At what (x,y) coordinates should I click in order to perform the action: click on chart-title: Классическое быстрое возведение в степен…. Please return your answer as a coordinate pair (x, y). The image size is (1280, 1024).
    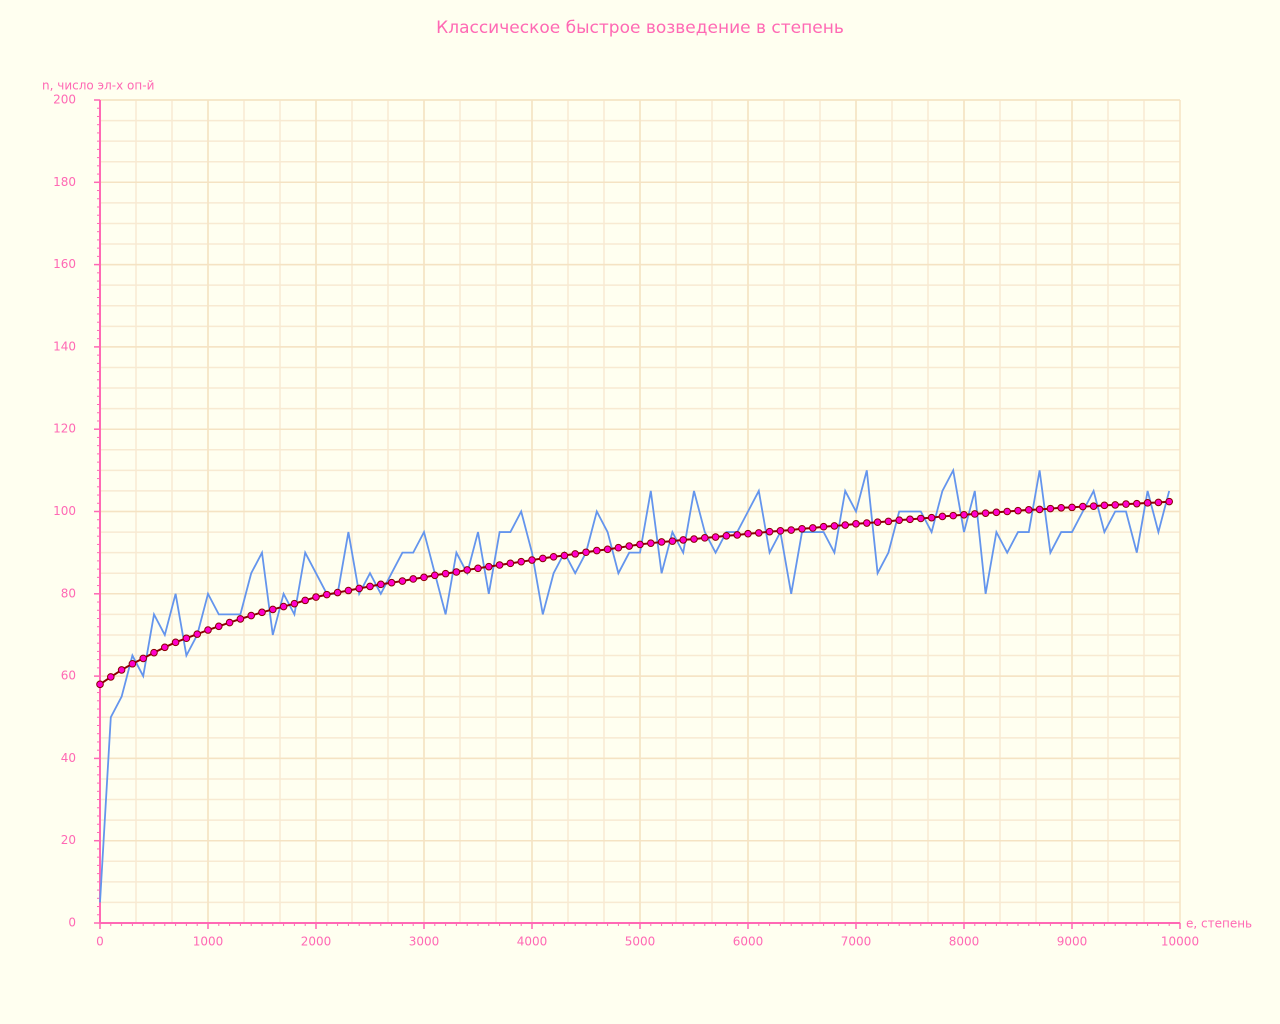
    Looking at the image, I should click on (640, 28).